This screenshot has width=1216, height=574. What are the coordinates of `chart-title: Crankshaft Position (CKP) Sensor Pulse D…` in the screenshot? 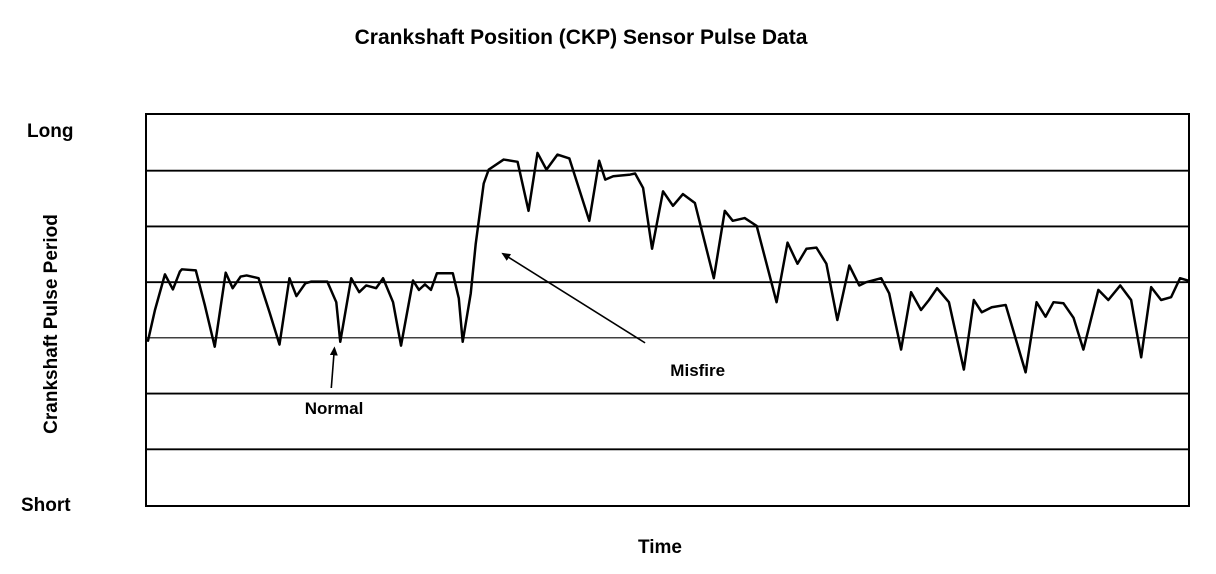 It's located at (581, 37).